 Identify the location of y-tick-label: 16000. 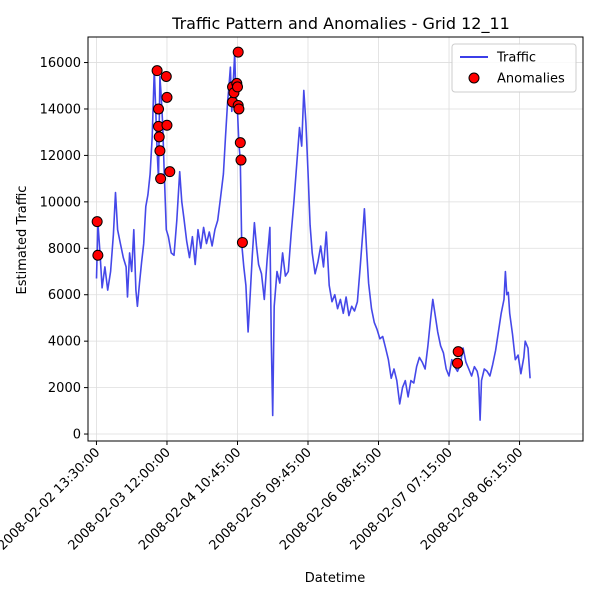
(60, 63).